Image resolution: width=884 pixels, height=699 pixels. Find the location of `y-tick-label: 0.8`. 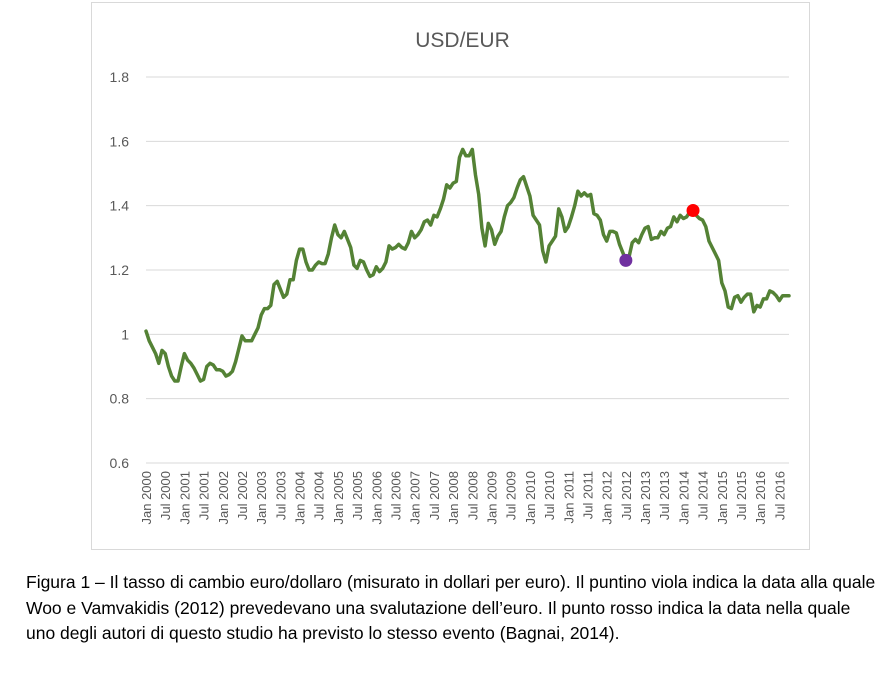

y-tick-label: 0.8 is located at coordinates (120, 399).